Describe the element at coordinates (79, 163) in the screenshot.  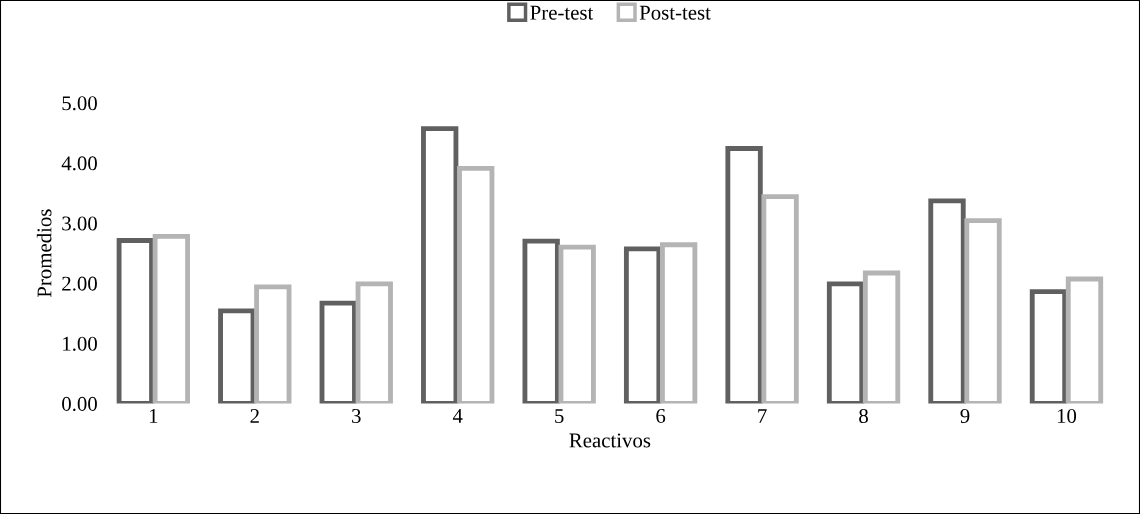
I see `y-tick-label: 4.00` at that location.